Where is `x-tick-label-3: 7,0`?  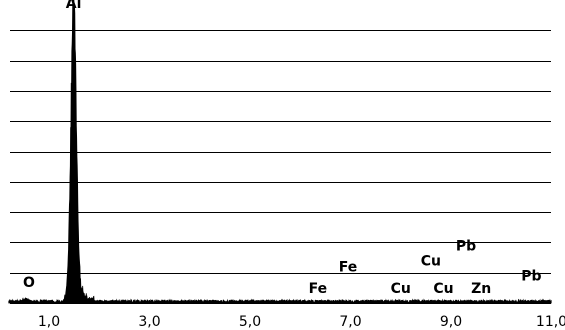 x-tick-label-3: 7,0 is located at coordinates (350, 322).